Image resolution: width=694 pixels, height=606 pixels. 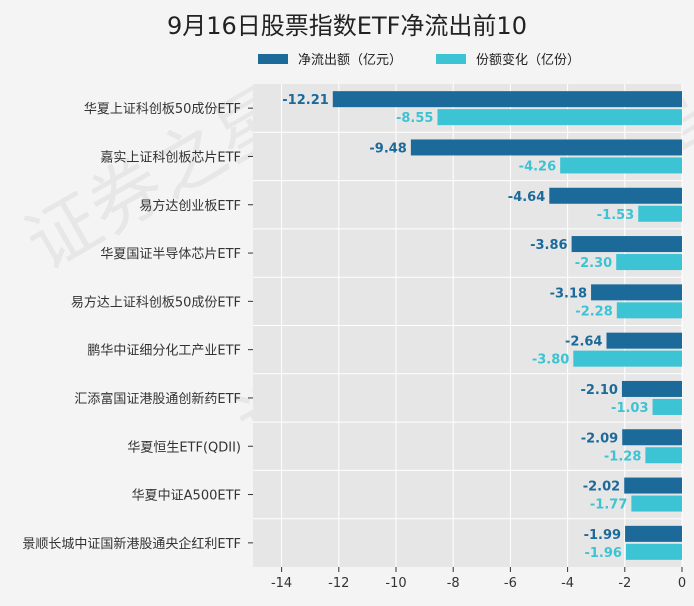 What do you see at coordinates (615, 215) in the screenshot?
I see `data-label-share-change: -1.53` at bounding box center [615, 215].